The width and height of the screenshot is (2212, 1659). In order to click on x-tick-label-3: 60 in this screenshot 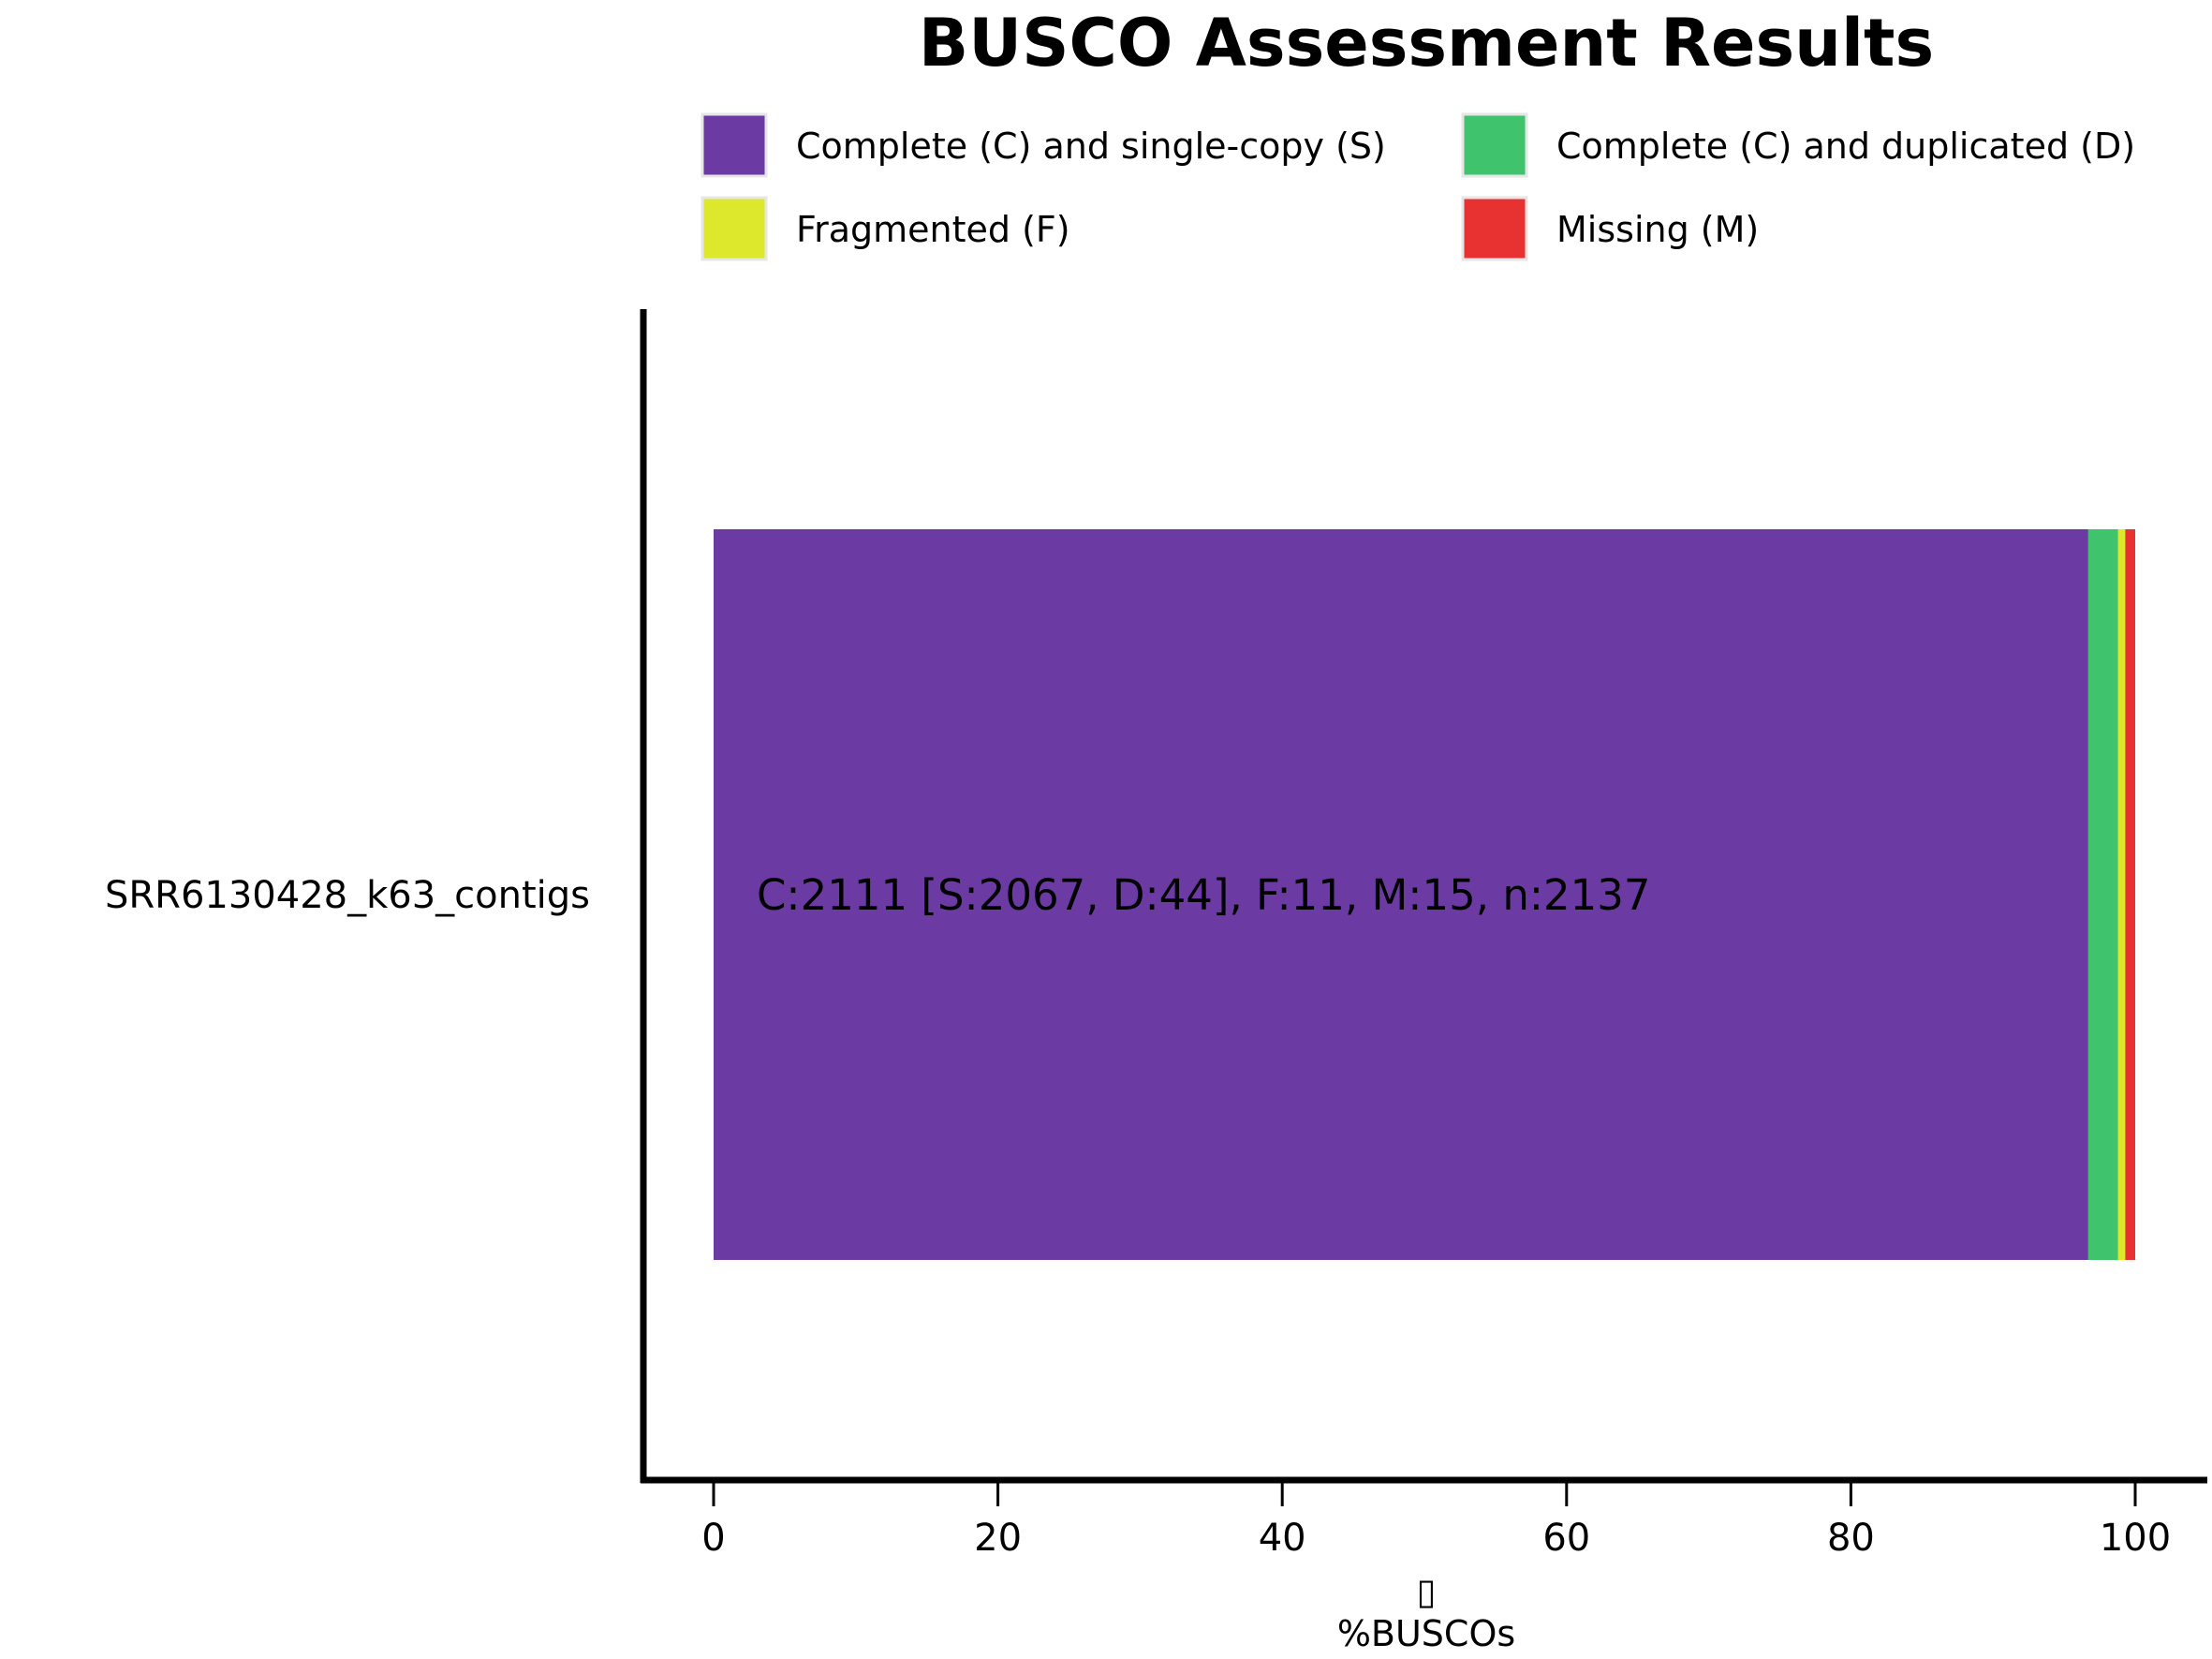, I will do `click(1566, 1539)`.